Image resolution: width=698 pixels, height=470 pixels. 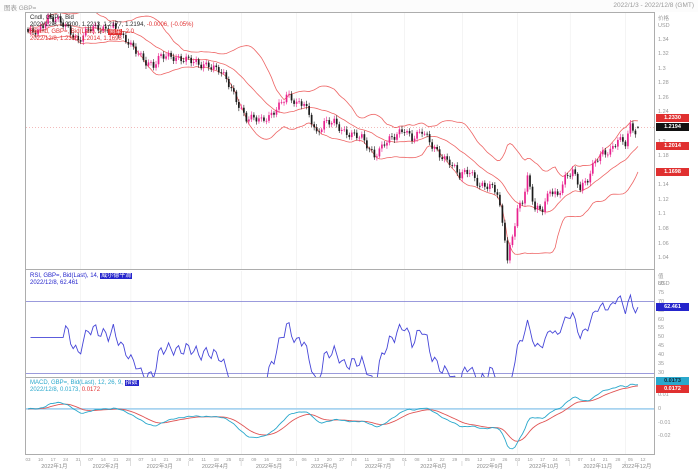 What do you see at coordinates (340, 416) in the screenshot?
I see `macd-panel-graphics` at bounding box center [340, 416].